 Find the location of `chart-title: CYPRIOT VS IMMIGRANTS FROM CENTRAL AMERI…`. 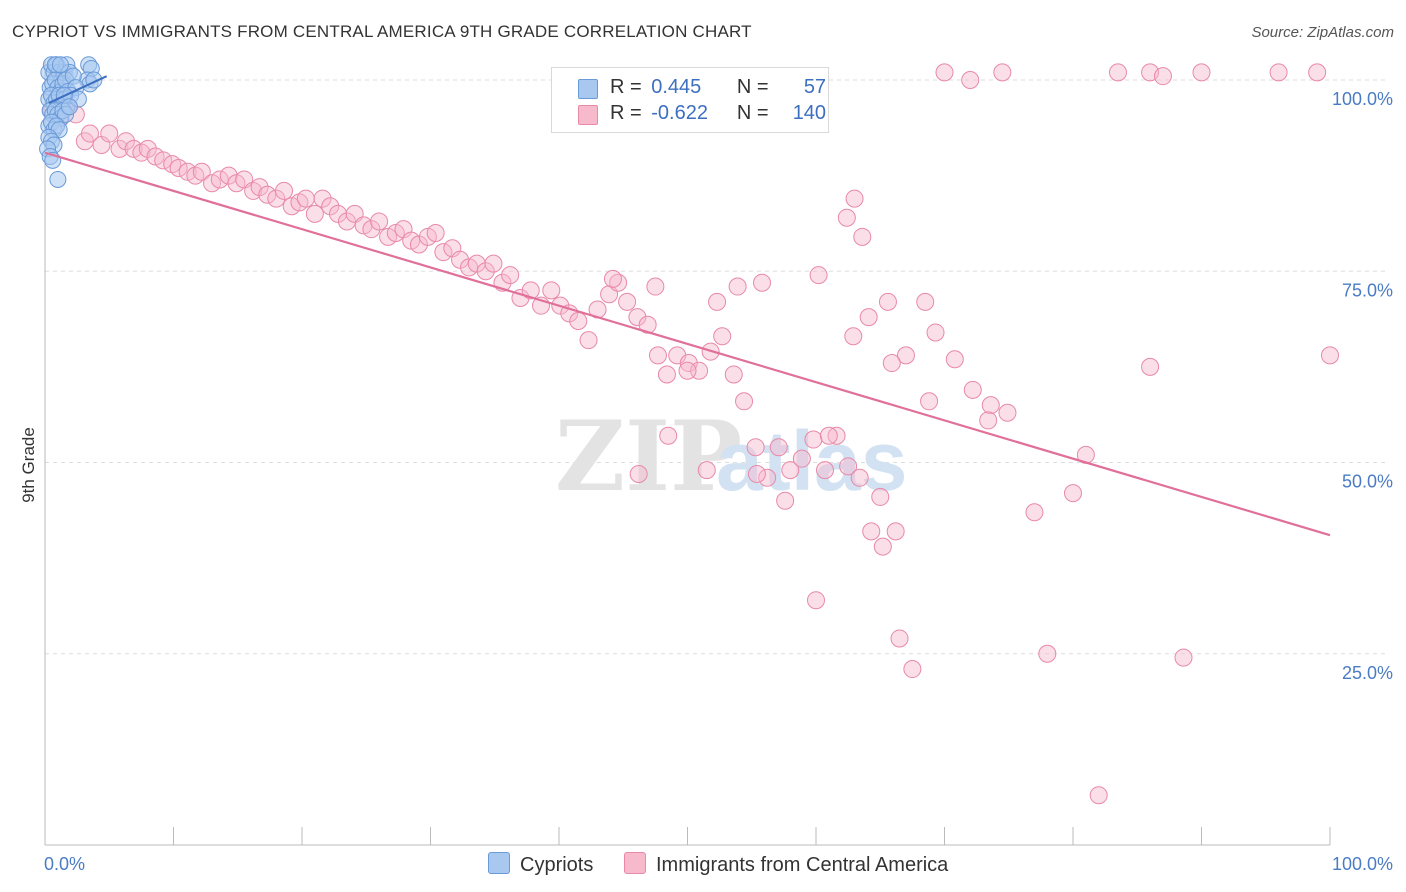

chart-title: CYPRIOT VS IMMIGRANTS FROM CENTRAL AMERI… is located at coordinates (382, 31).